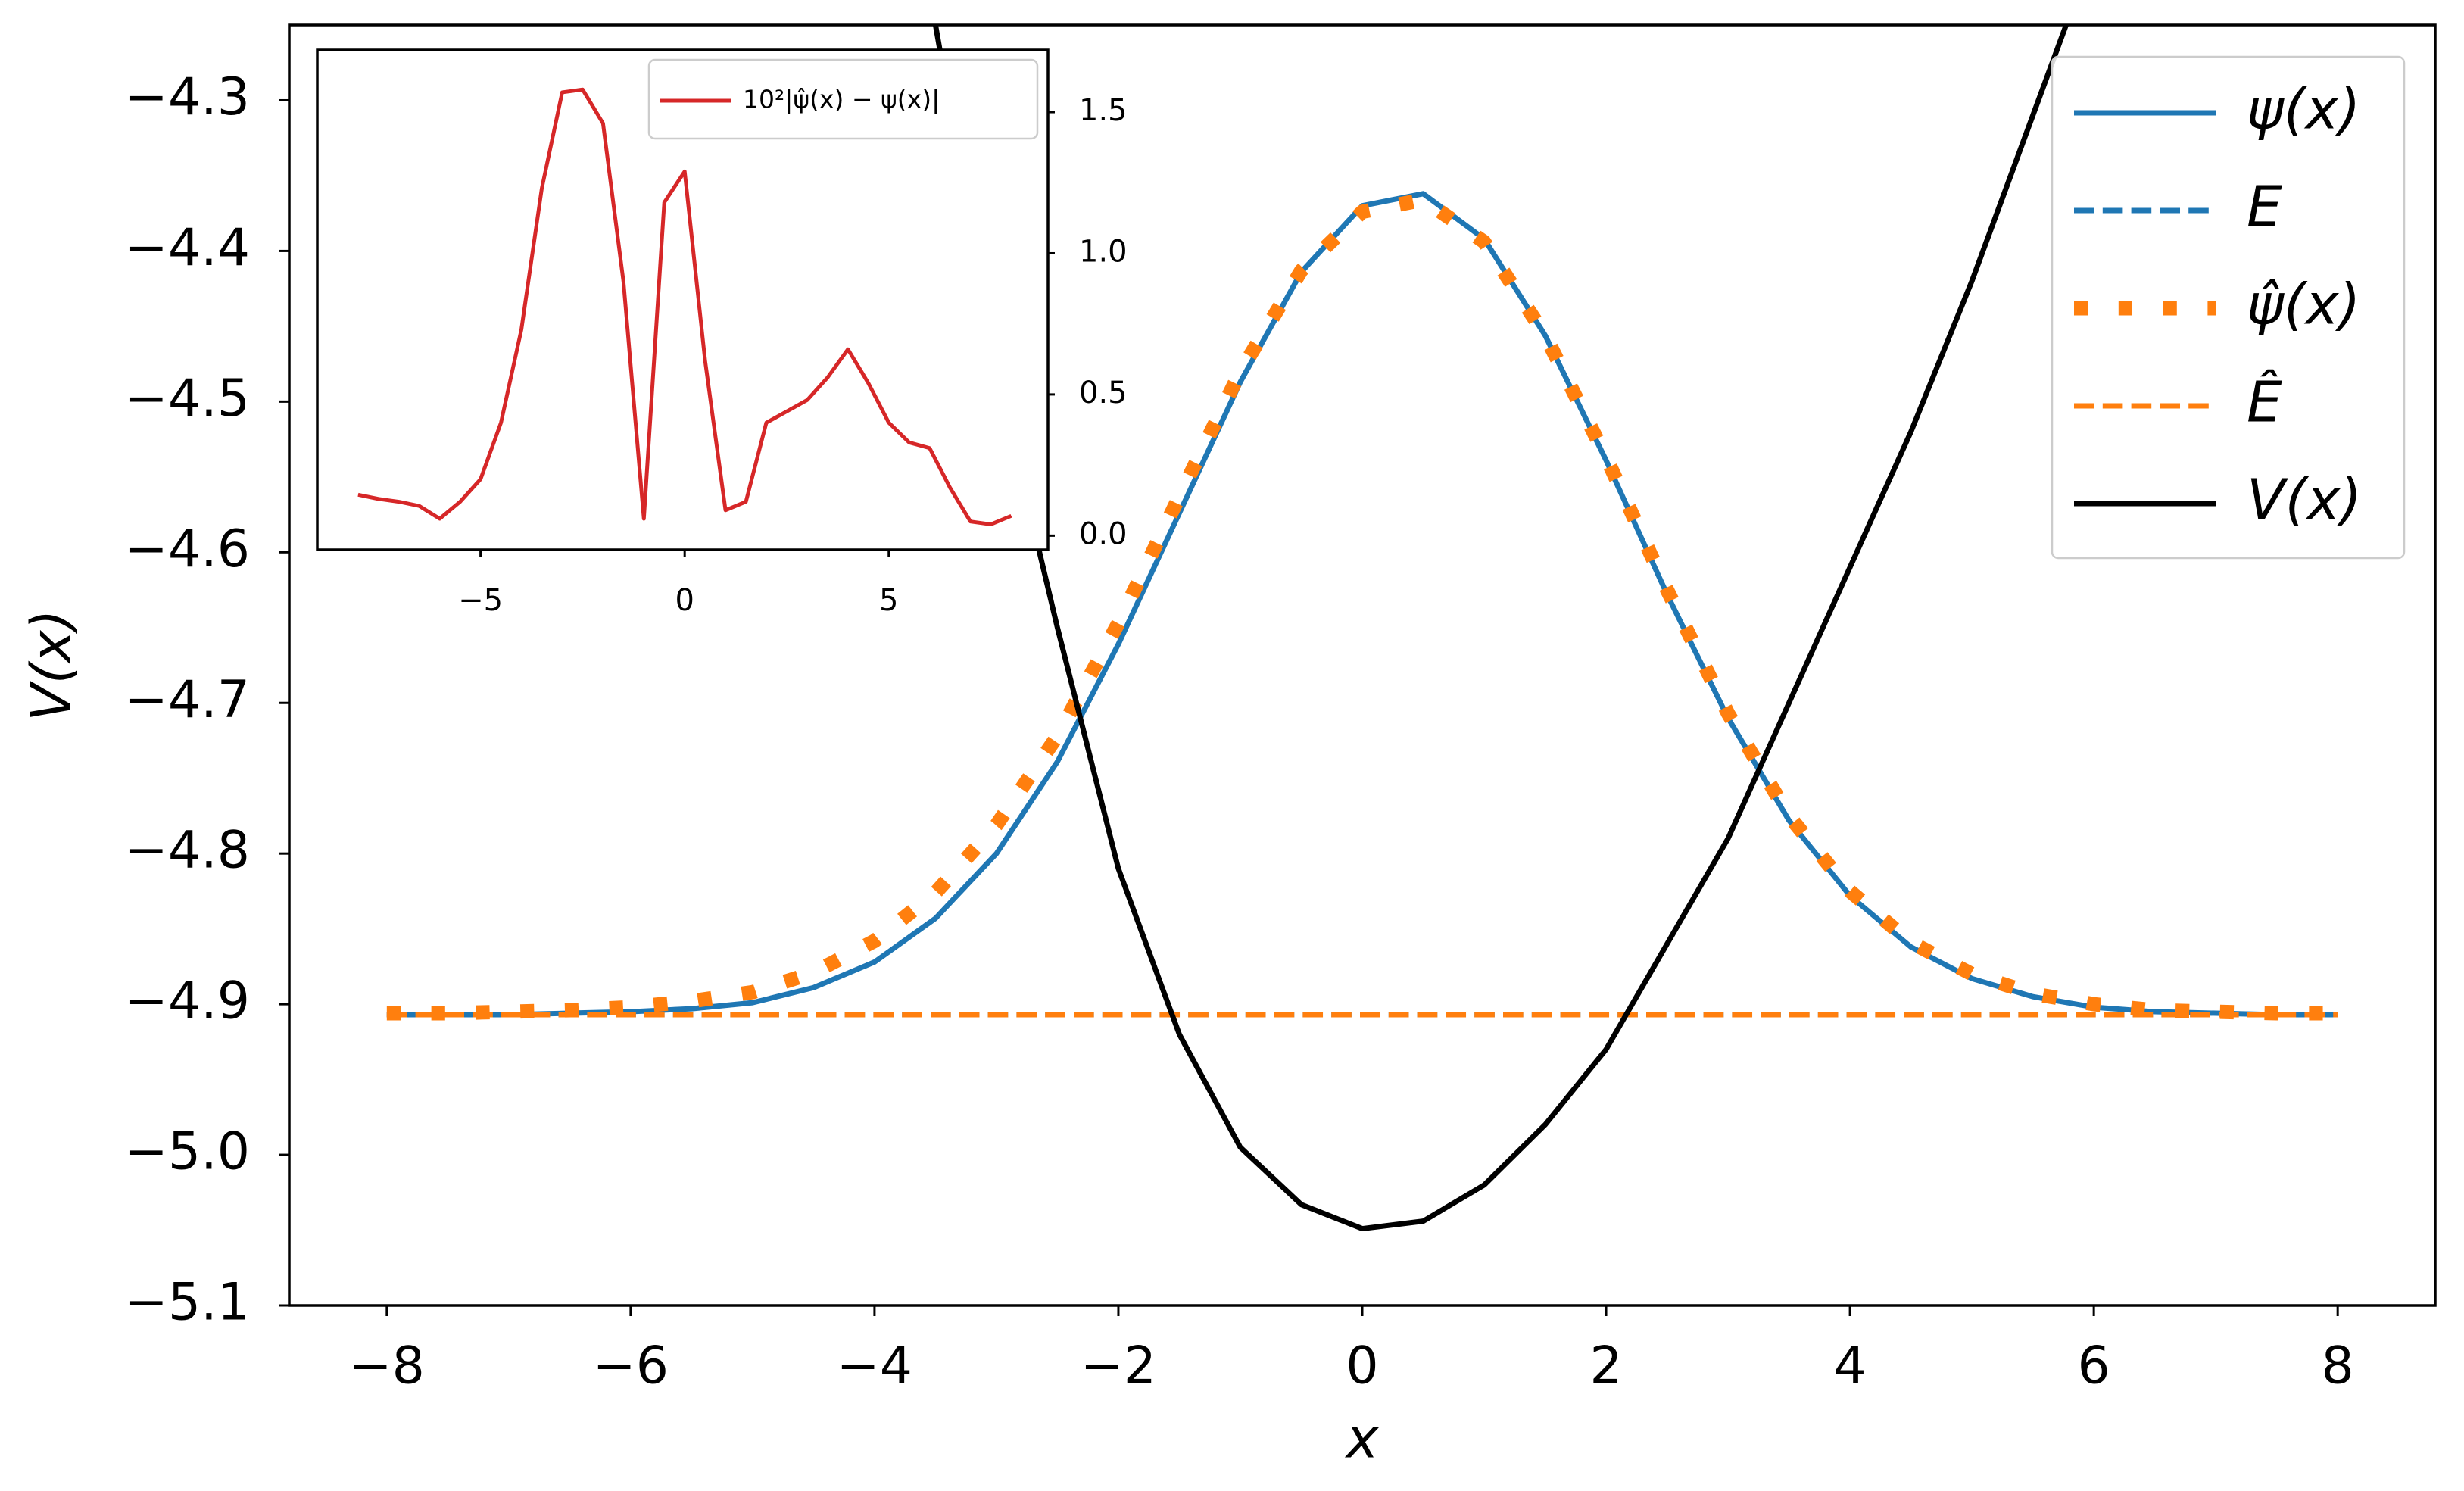  I want to click on y-axis-label: V(x), so click(52, 665).